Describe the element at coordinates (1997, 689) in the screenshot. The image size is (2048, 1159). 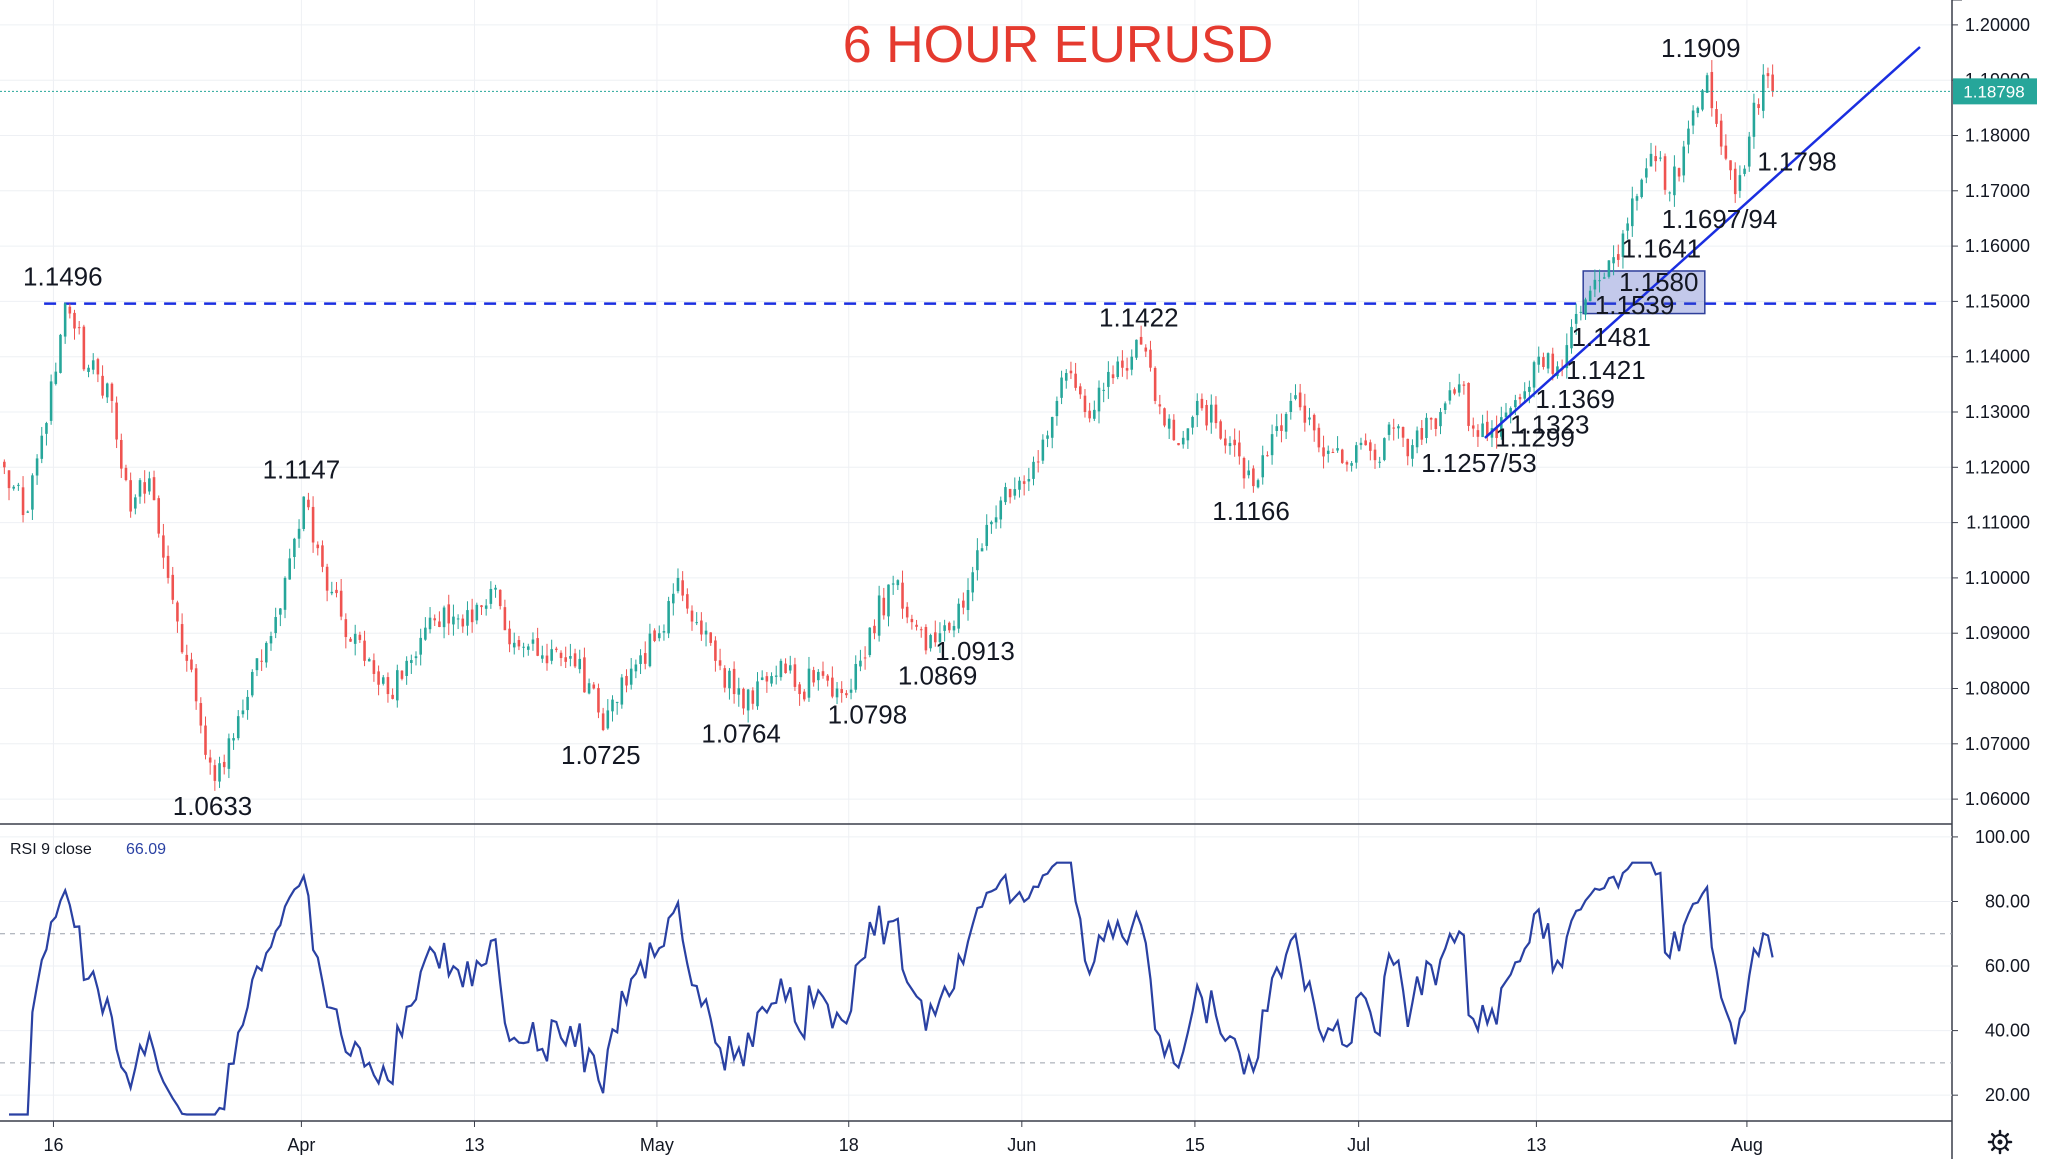
I see `price-tick-label: 1.08000` at that location.